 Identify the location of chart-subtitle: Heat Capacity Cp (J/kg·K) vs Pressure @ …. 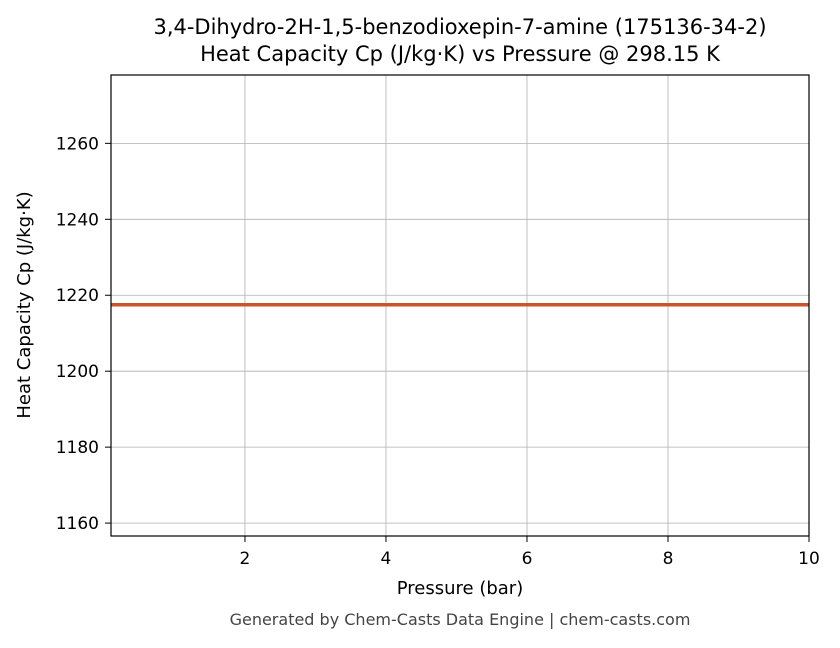
(460, 54).